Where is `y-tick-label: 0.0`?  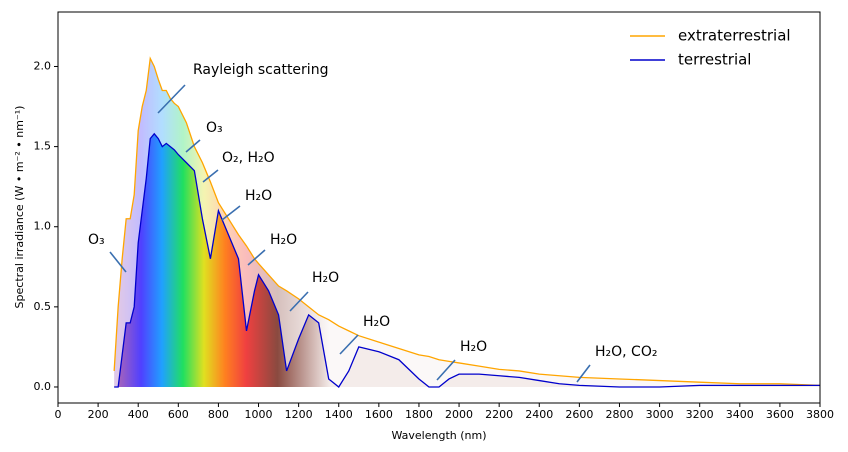
y-tick-label: 0.0 is located at coordinates (43, 386).